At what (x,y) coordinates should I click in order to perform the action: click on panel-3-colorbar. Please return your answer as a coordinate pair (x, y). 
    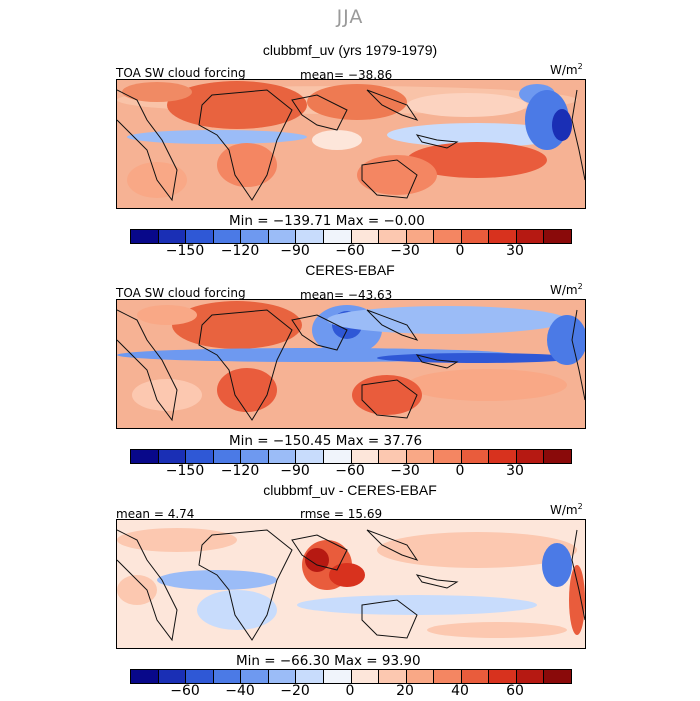
    Looking at the image, I should click on (351, 676).